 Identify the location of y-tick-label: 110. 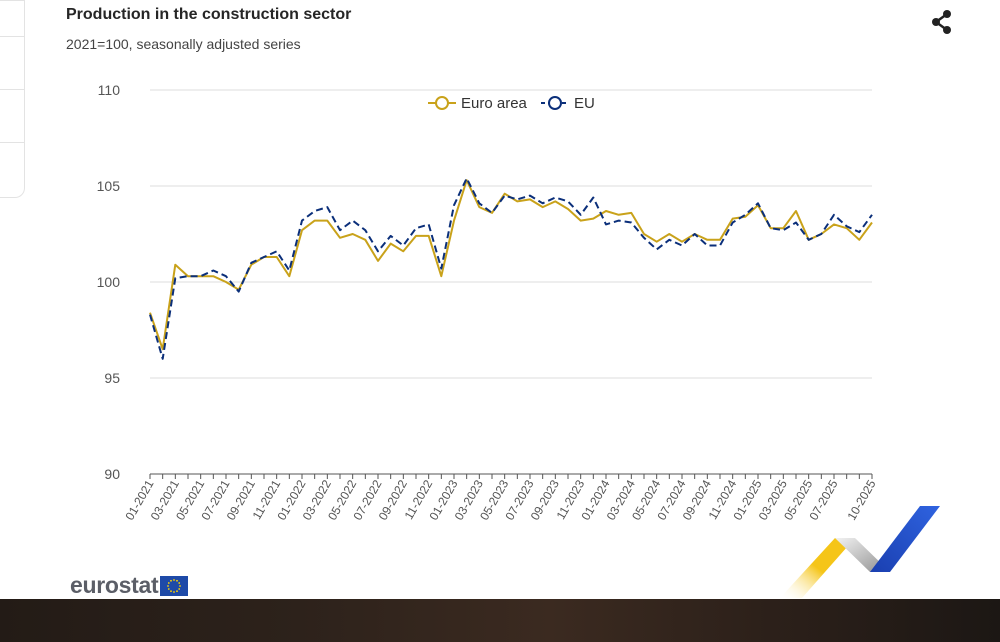
(109, 90).